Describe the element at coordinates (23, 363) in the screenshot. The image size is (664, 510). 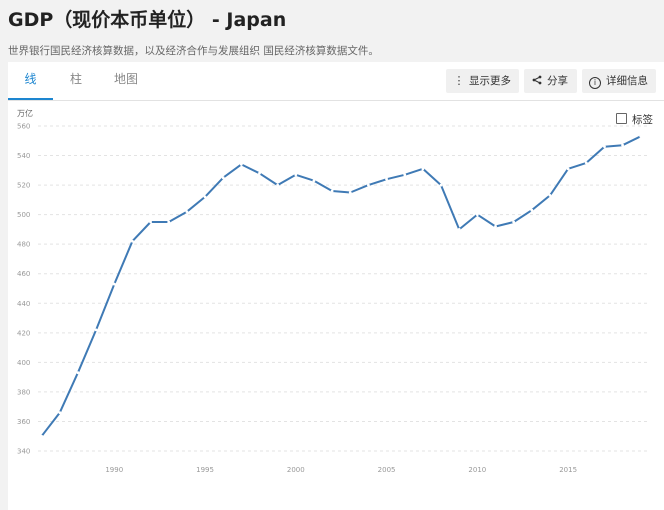
I see `y-tick-label: 400` at that location.